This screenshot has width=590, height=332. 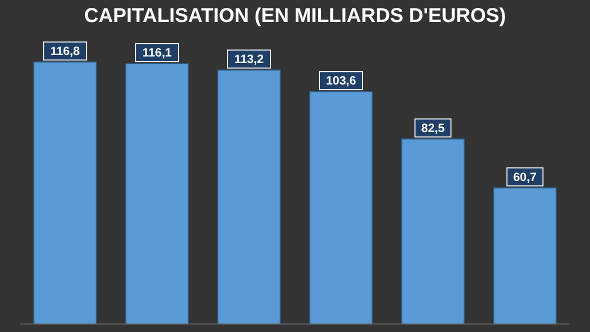 What do you see at coordinates (65, 51) in the screenshot?
I see `data-label: 116,8` at bounding box center [65, 51].